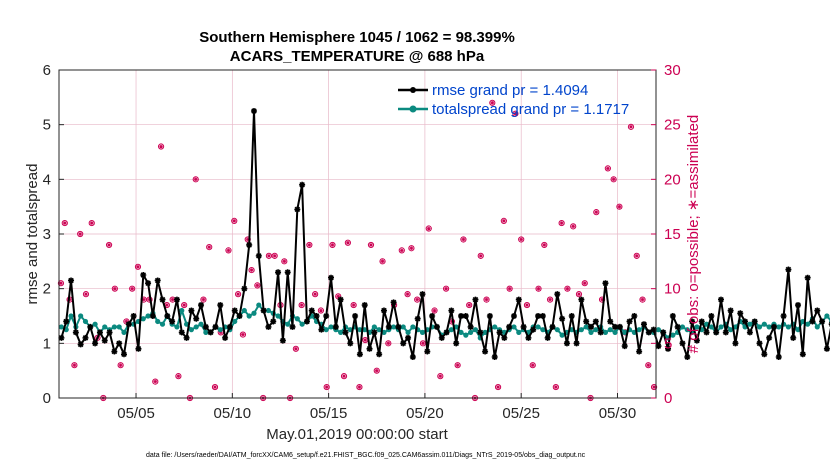 This screenshot has height=470, width=830. What do you see at coordinates (521, 413) in the screenshot?
I see `x-tick-label: 05/25` at bounding box center [521, 413].